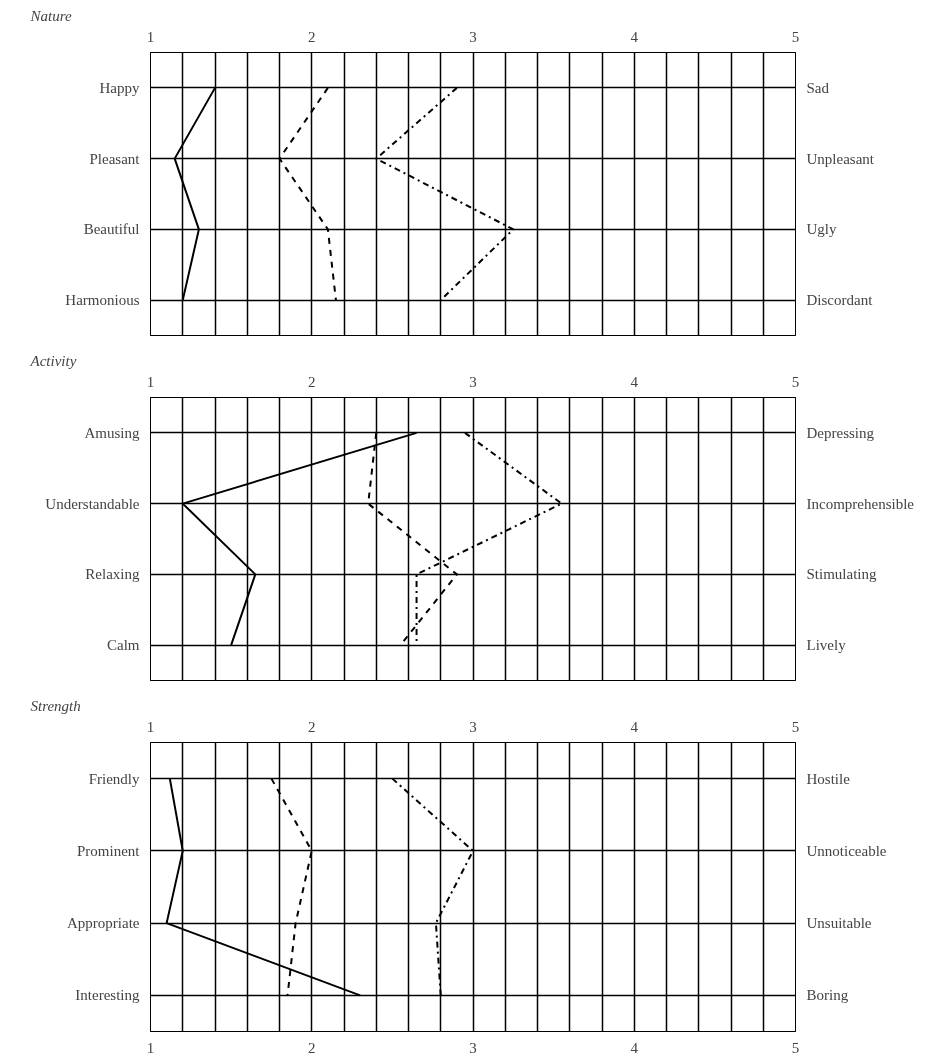  What do you see at coordinates (841, 574) in the screenshot?
I see `y2-tick-label: Stimulating` at bounding box center [841, 574].